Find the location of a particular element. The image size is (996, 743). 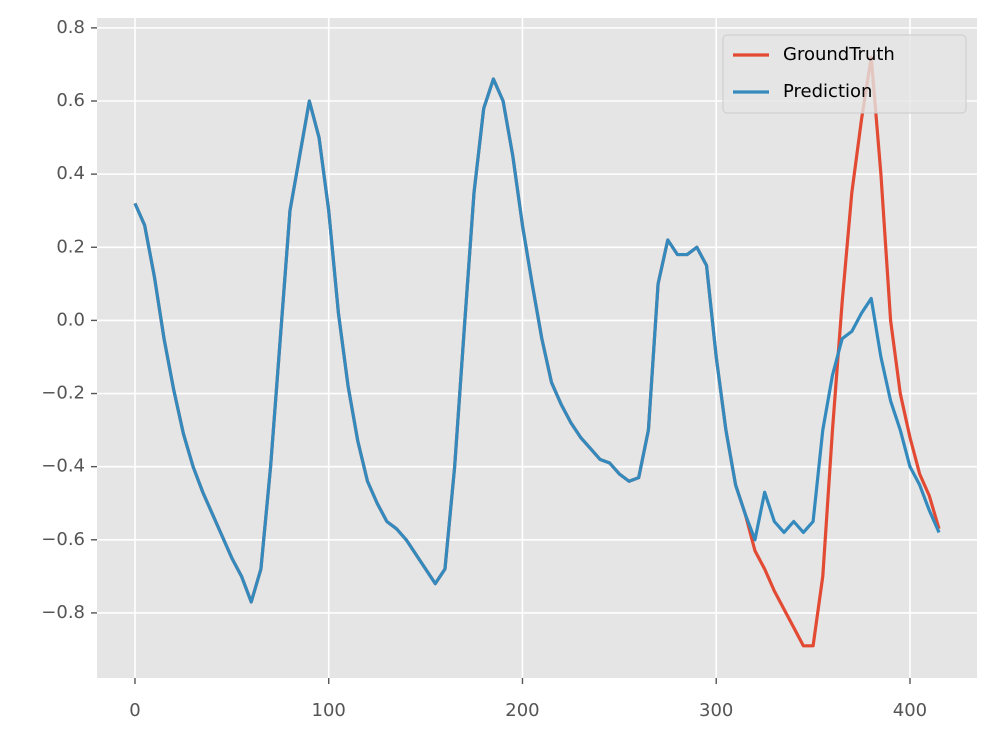

y-tick-label: 0.8 is located at coordinates (70, 27).